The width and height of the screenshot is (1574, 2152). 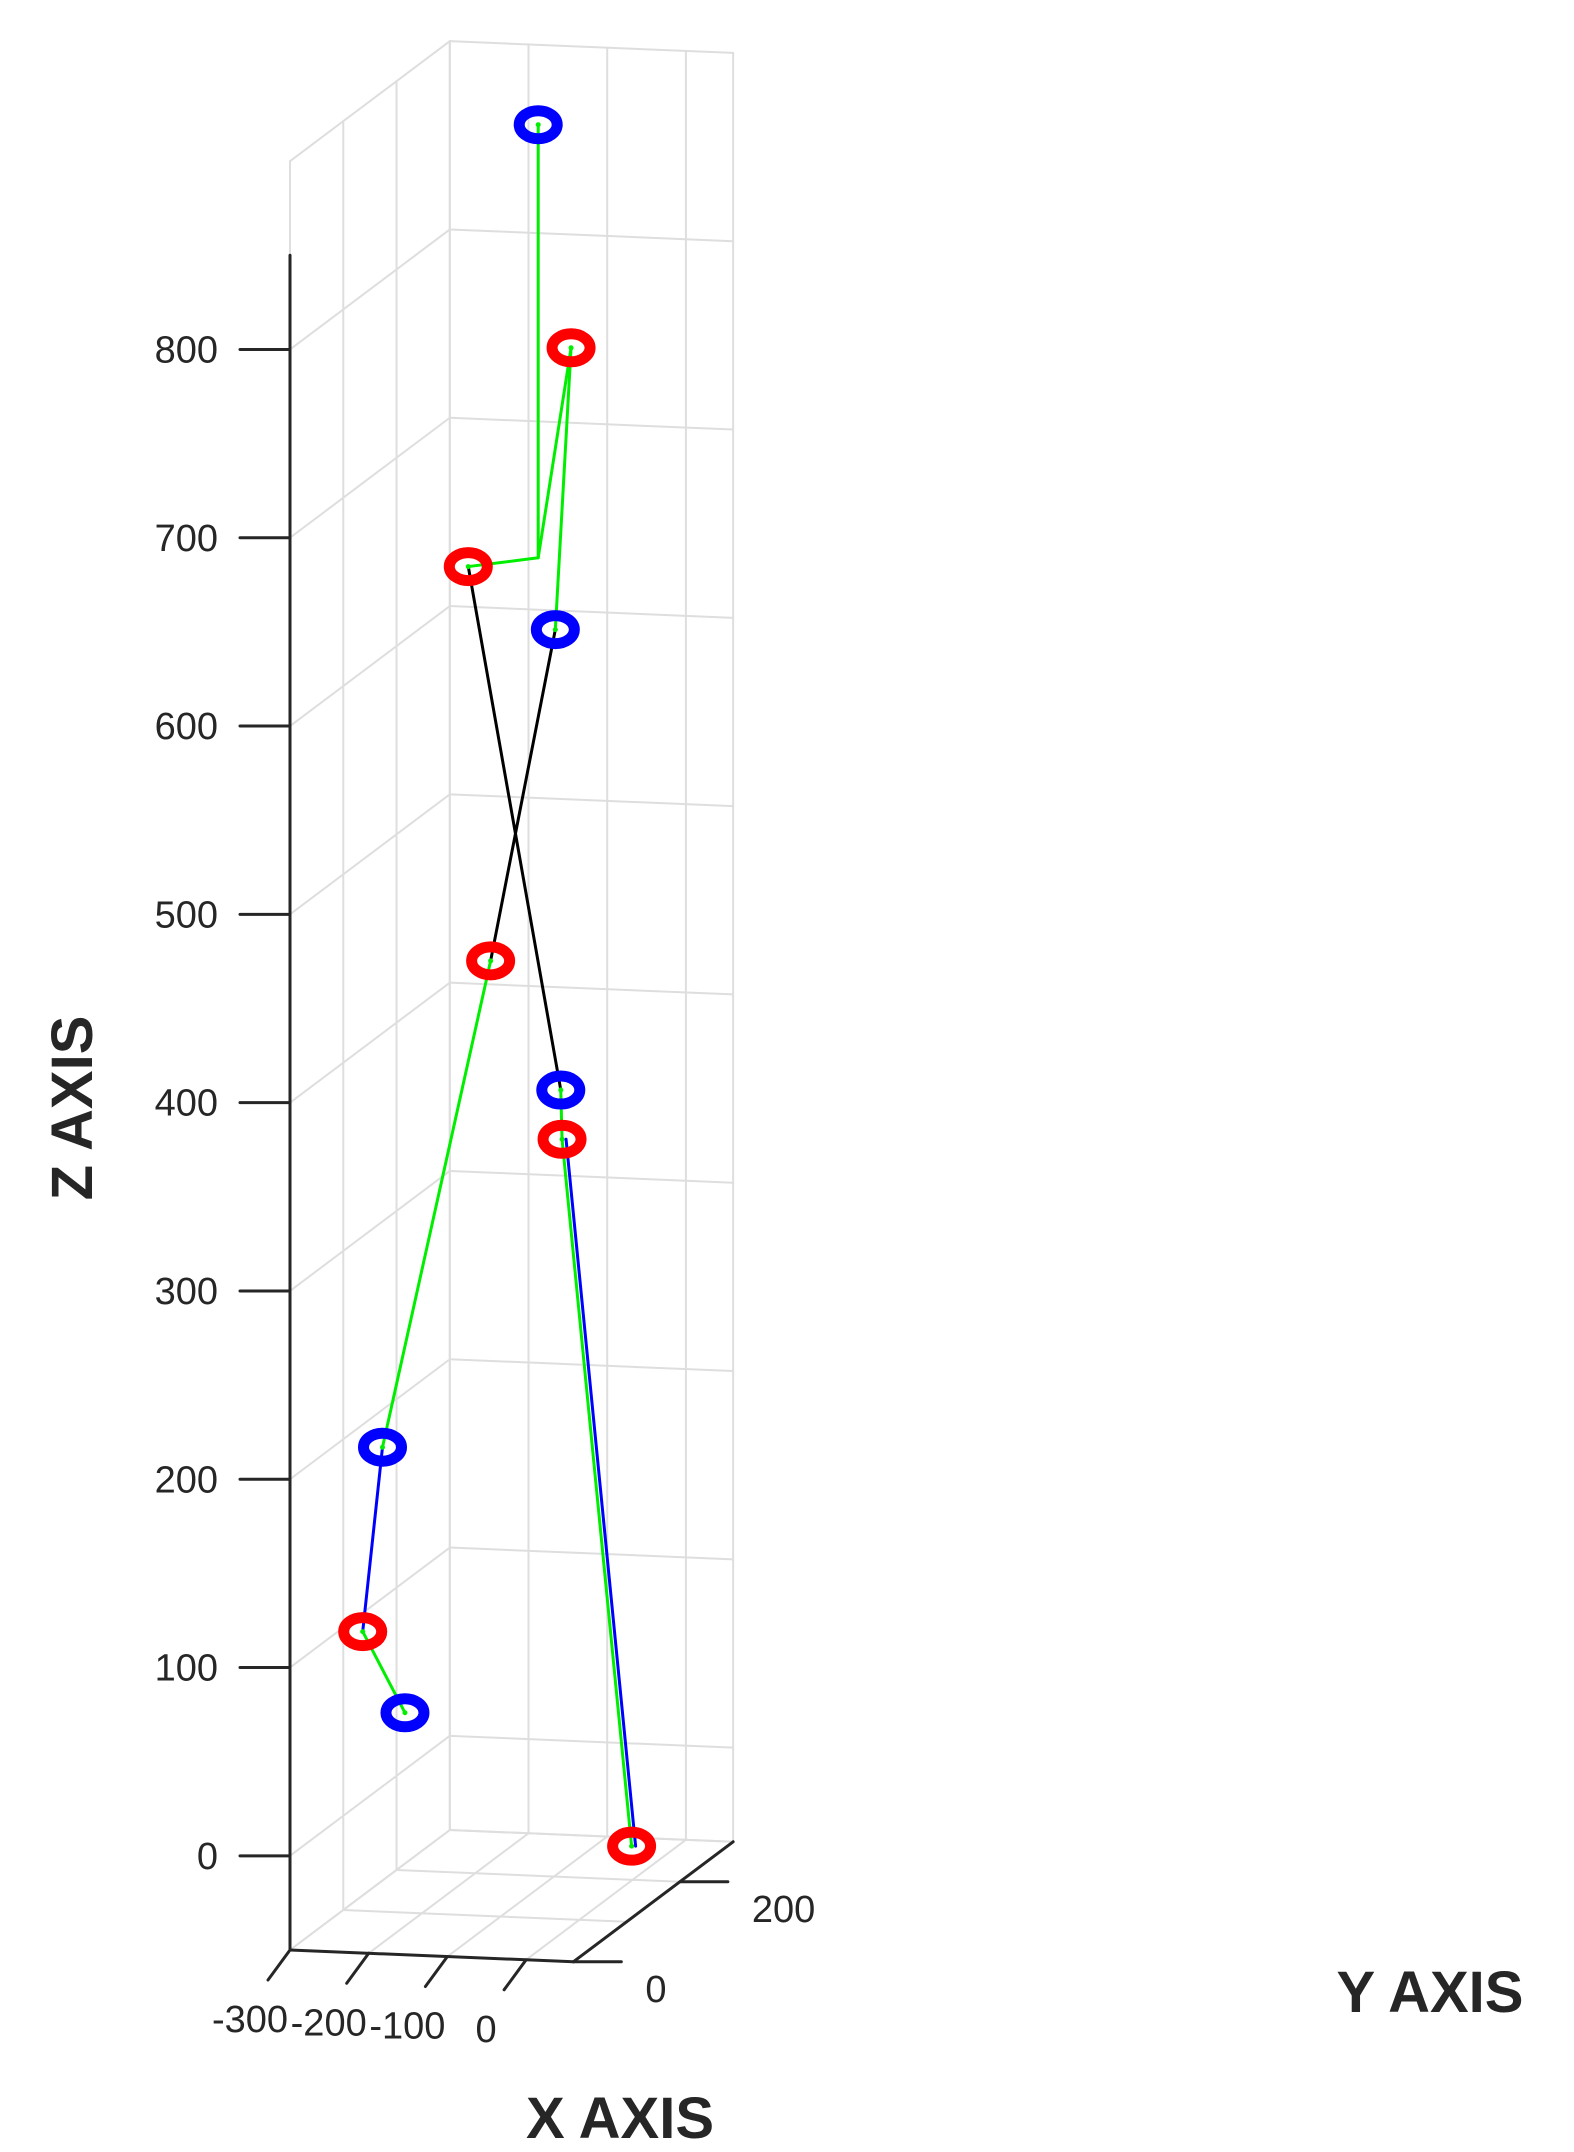 I want to click on joint-marker-b2, so click(x=555, y=630).